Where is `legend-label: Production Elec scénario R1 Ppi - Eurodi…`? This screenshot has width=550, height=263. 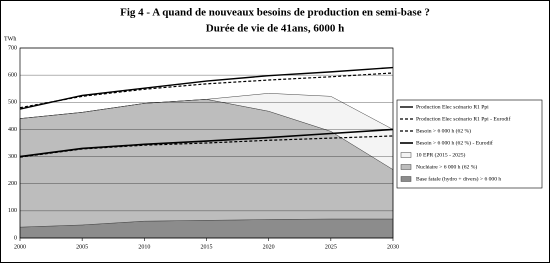
legend-label: Production Elec scénario R1 Ppi - Eurodi… is located at coordinates (463, 118).